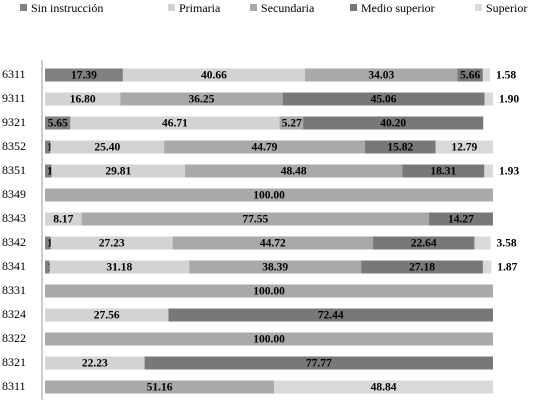  I want to click on data-label: 25.40, so click(107, 148).